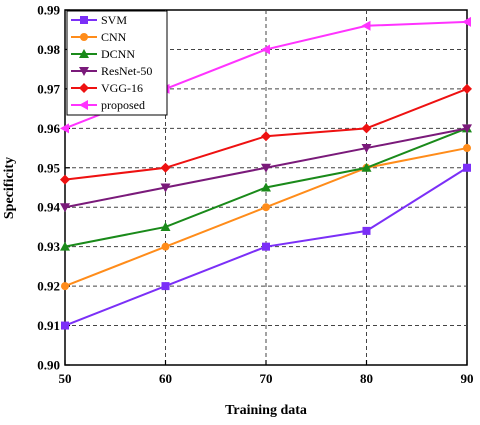 The height and width of the screenshot is (425, 480). Describe the element at coordinates (114, 20) in the screenshot. I see `legend-label: SVM` at that location.